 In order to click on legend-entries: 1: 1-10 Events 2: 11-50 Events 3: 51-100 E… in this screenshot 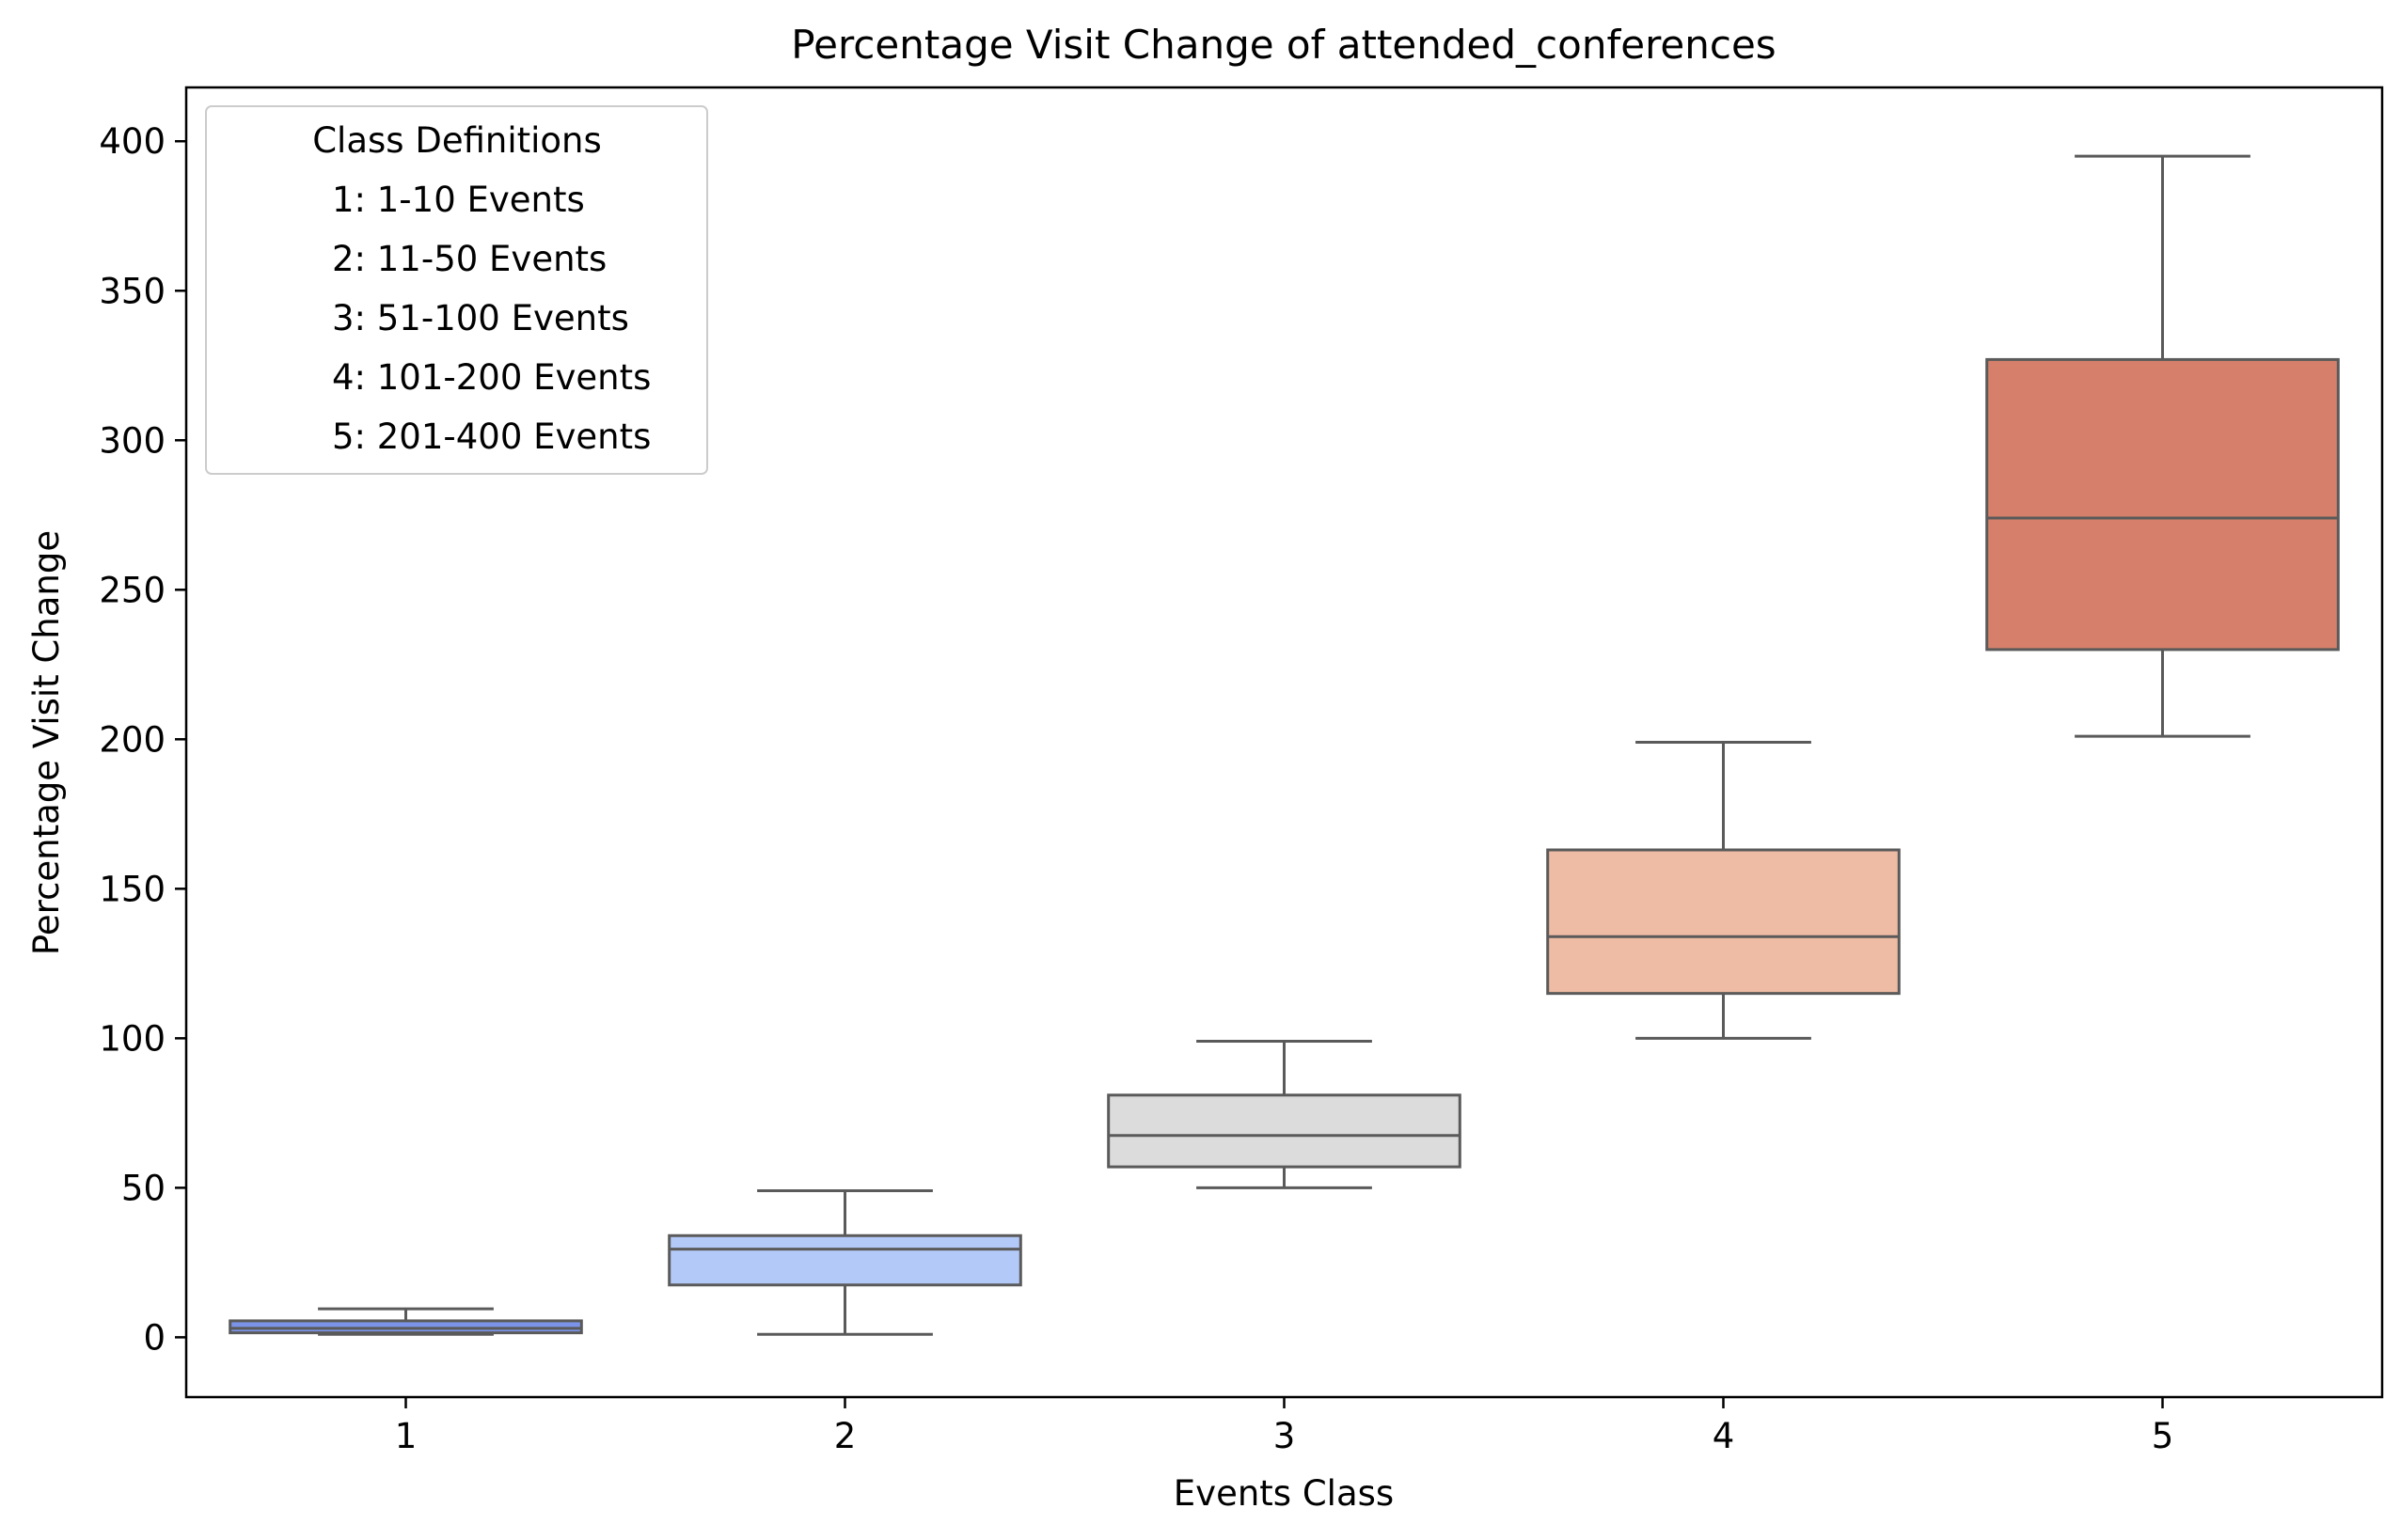, I will do `click(491, 319)`.